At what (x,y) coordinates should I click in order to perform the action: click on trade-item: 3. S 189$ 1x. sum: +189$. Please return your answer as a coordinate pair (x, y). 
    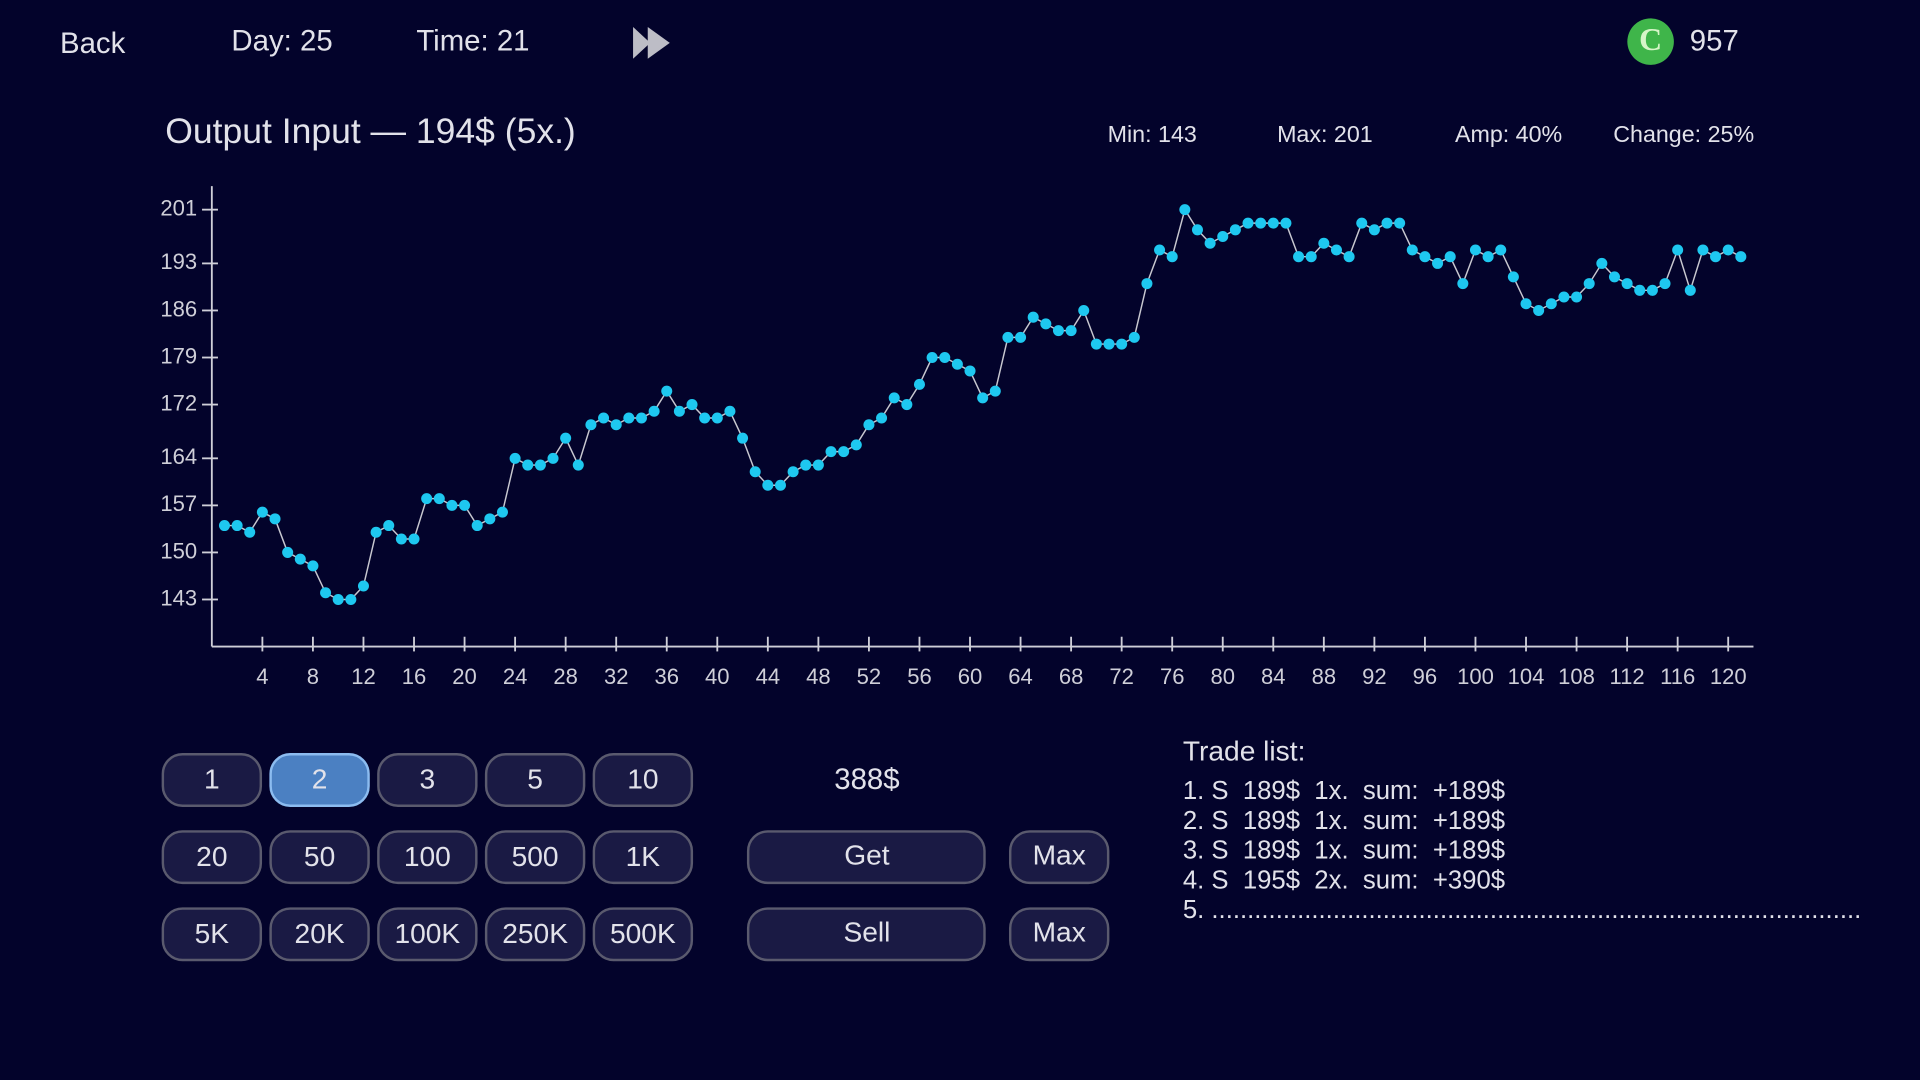
    Looking at the image, I should click on (1344, 851).